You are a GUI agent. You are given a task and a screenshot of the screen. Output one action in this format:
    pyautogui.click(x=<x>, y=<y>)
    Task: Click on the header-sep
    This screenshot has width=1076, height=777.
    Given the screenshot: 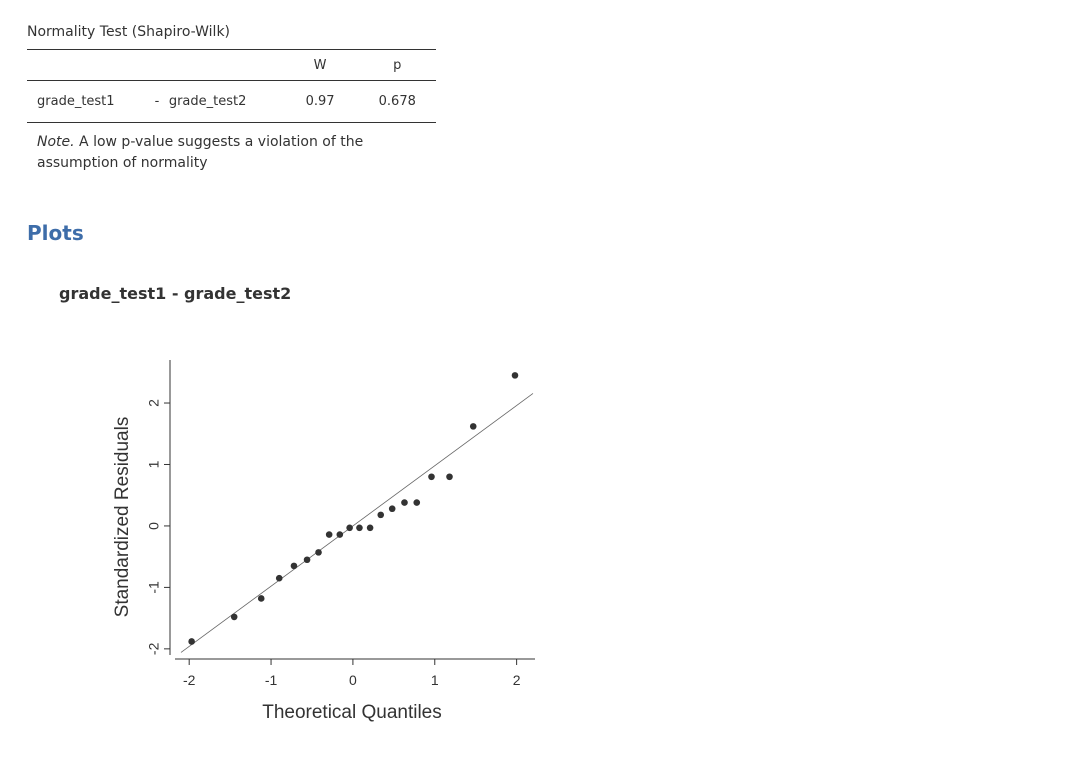 What is the action you would take?
    pyautogui.click(x=157, y=65)
    